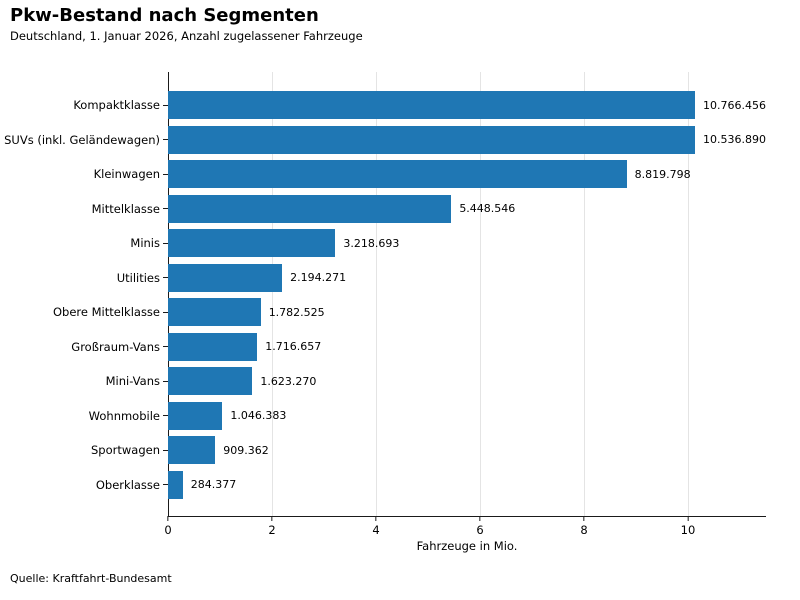  I want to click on category-label: Oberklasse, so click(127, 484).